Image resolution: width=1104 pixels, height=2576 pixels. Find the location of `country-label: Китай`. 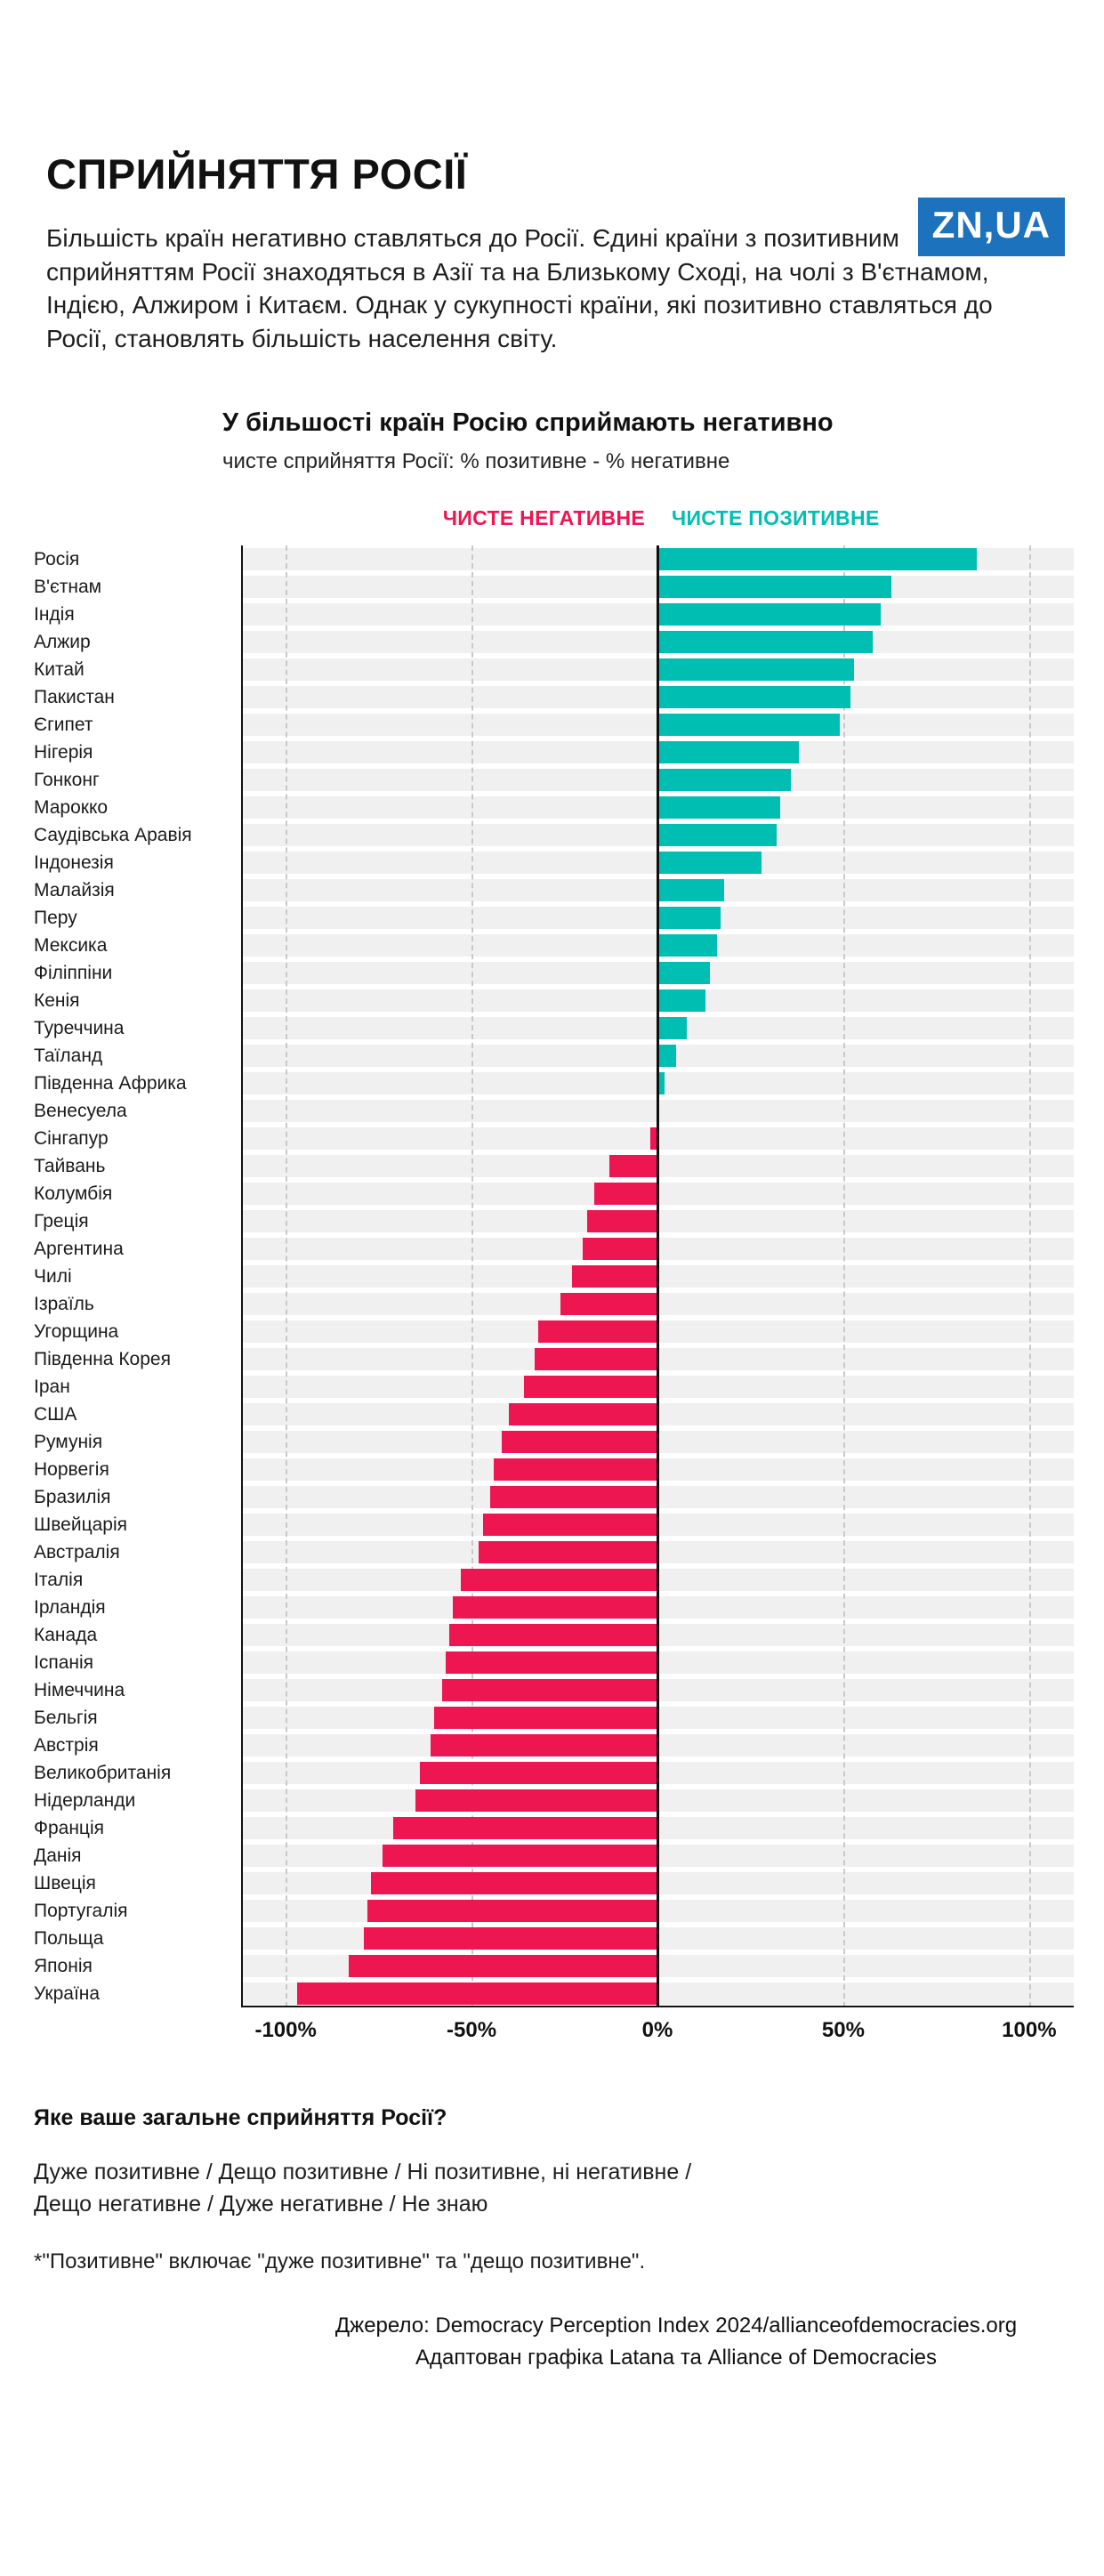

country-label: Китай is located at coordinates (59, 670).